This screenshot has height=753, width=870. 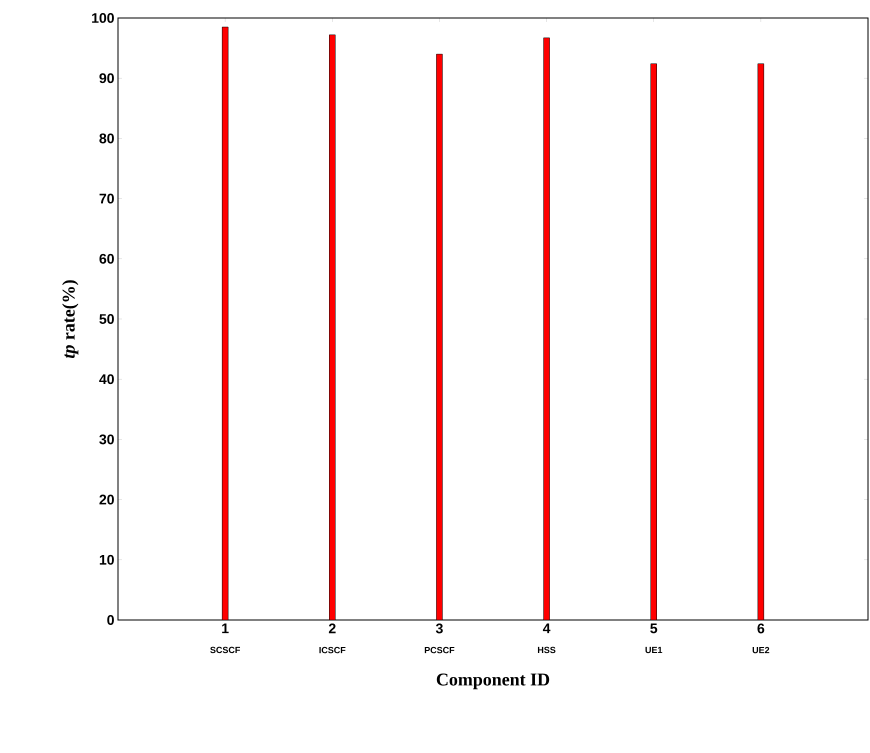 I want to click on x-tick-label: 5, so click(x=654, y=629).